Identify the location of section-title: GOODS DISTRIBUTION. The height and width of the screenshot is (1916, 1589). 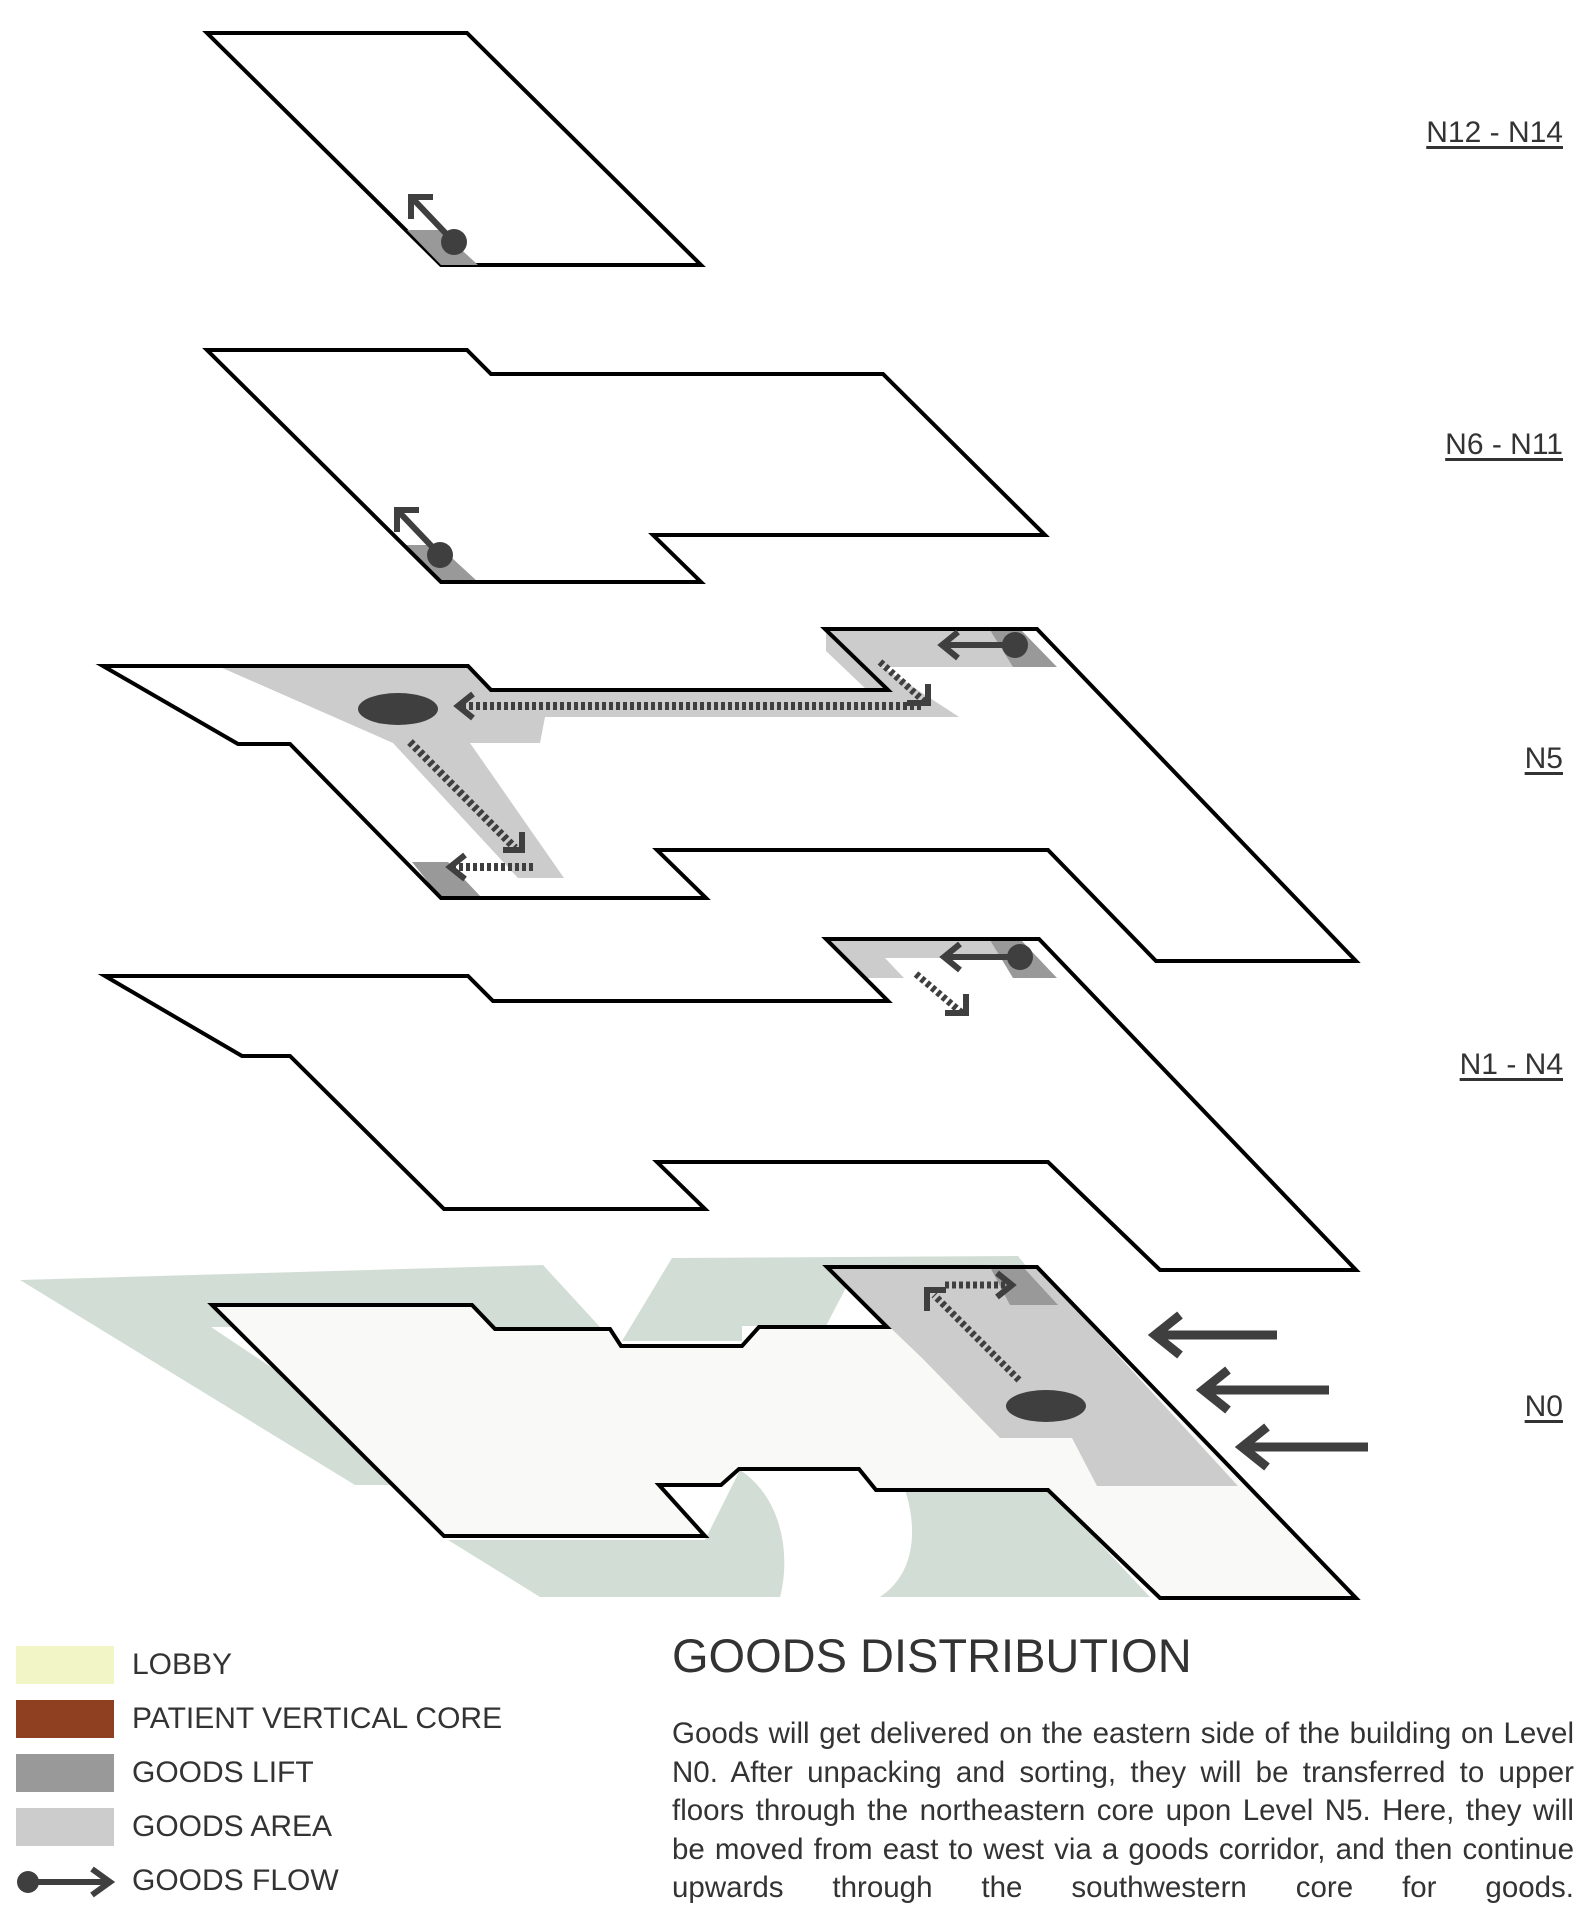
(932, 1655).